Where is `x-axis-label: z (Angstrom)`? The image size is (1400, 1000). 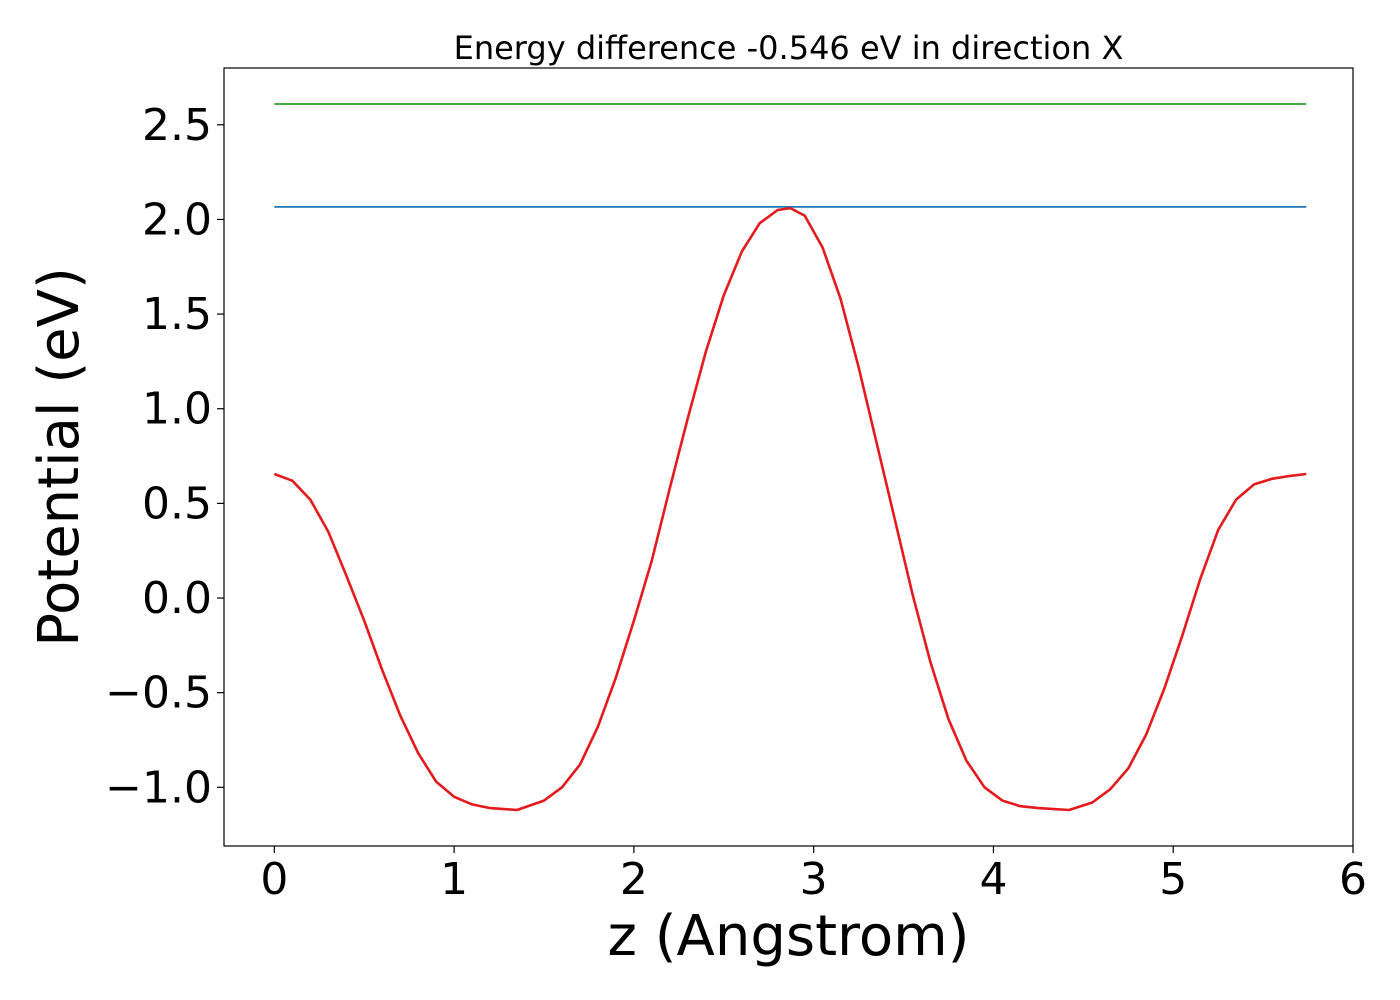 x-axis-label: z (Angstrom) is located at coordinates (789, 936).